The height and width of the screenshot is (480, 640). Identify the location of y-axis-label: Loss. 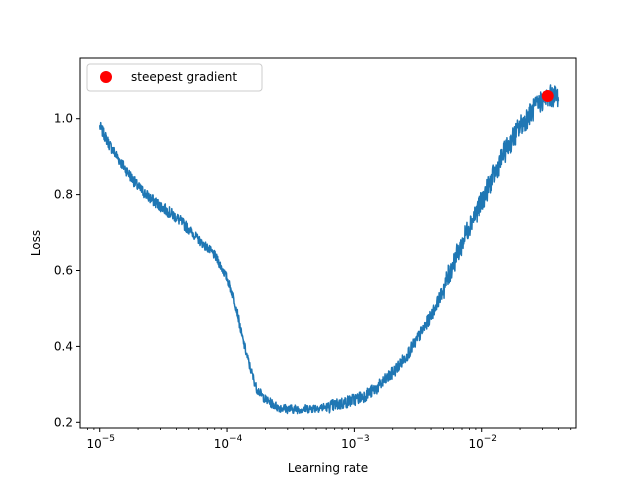
(36, 243).